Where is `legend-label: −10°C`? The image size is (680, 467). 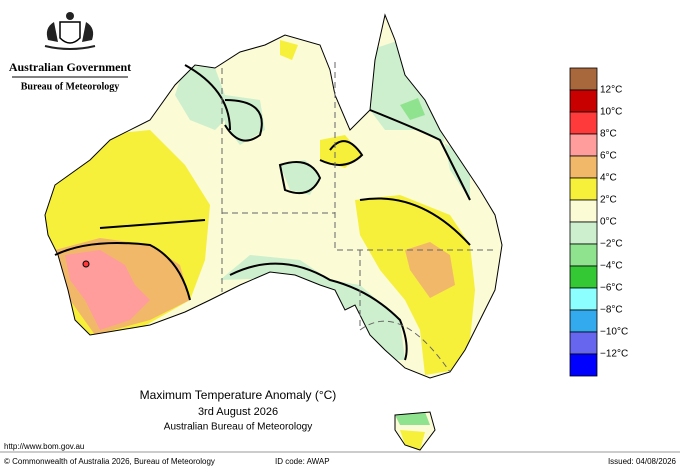 legend-label: −10°C is located at coordinates (614, 332).